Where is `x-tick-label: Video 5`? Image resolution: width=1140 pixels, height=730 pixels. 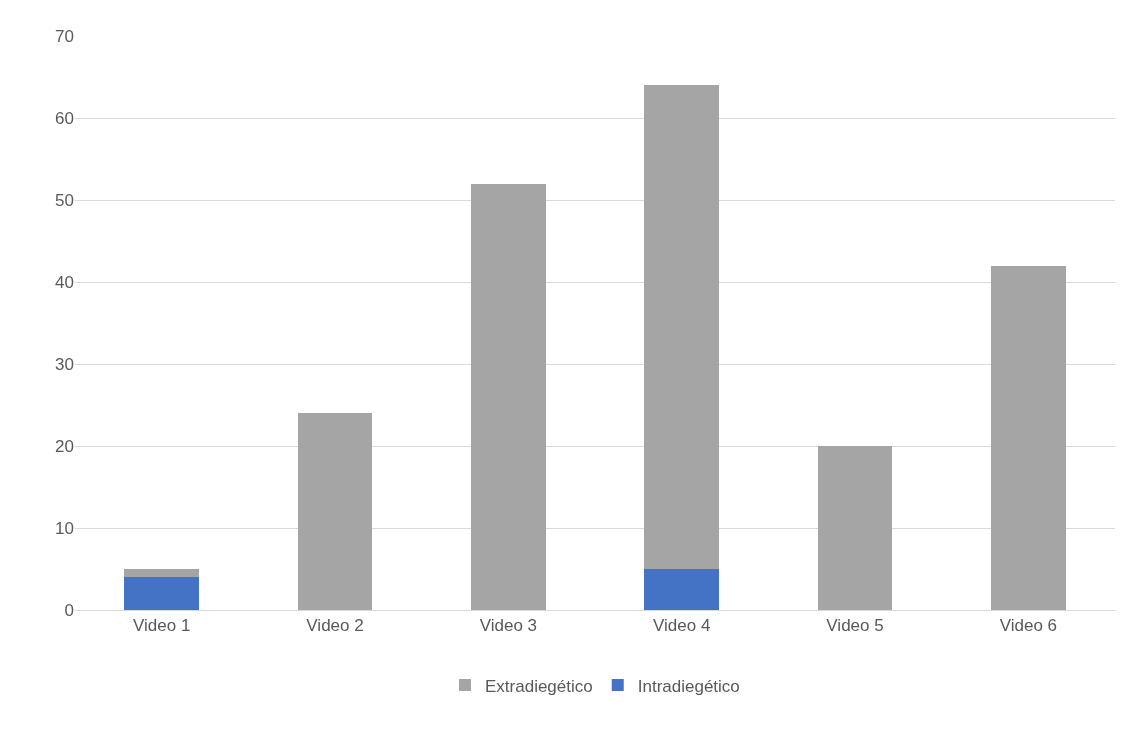 x-tick-label: Video 5 is located at coordinates (855, 626).